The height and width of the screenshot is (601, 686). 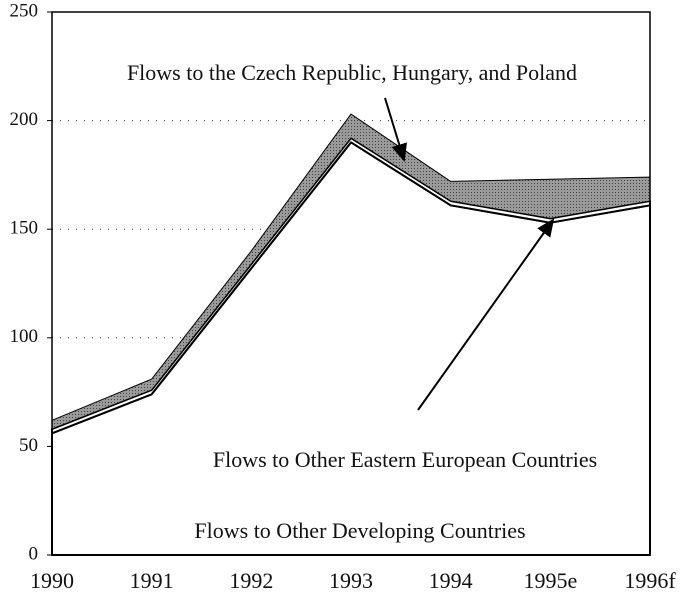 What do you see at coordinates (650, 580) in the screenshot?
I see `x-tick-label: 1996f` at bounding box center [650, 580].